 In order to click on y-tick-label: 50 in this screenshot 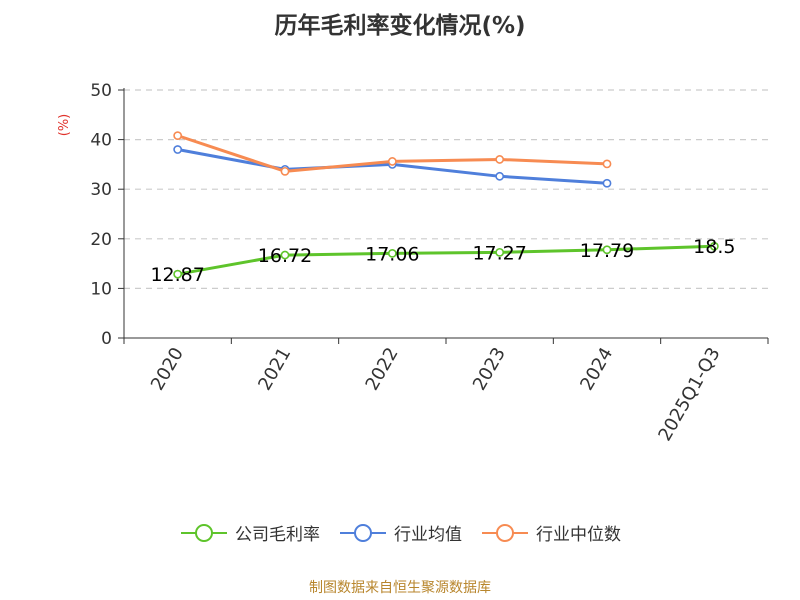, I will do `click(101, 91)`.